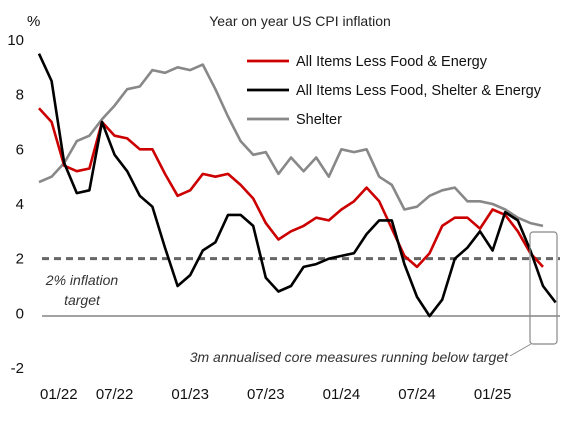  I want to click on legend-label: Shelter, so click(319, 120).